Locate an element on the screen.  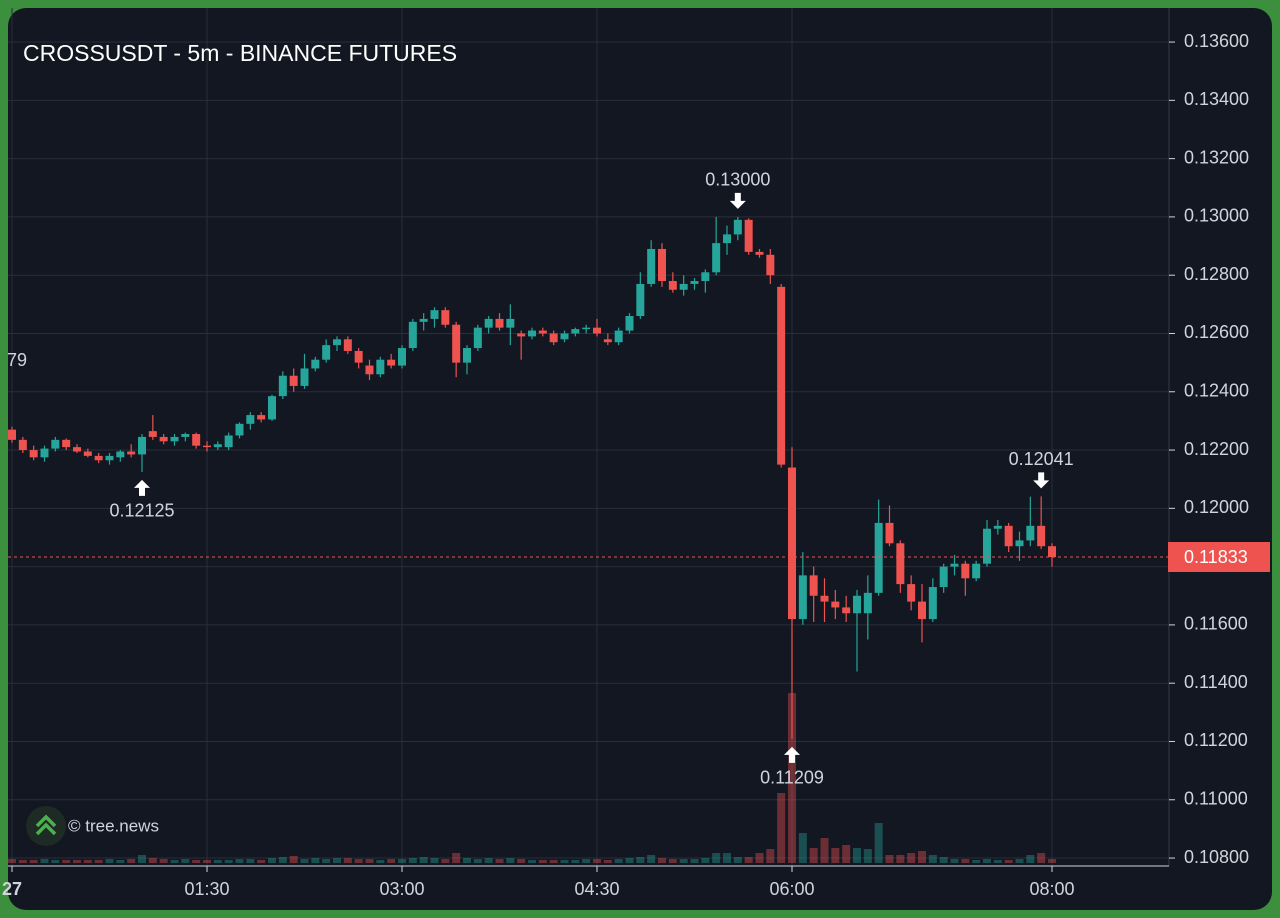
y-tick-label: 0.13200 is located at coordinates (1216, 157).